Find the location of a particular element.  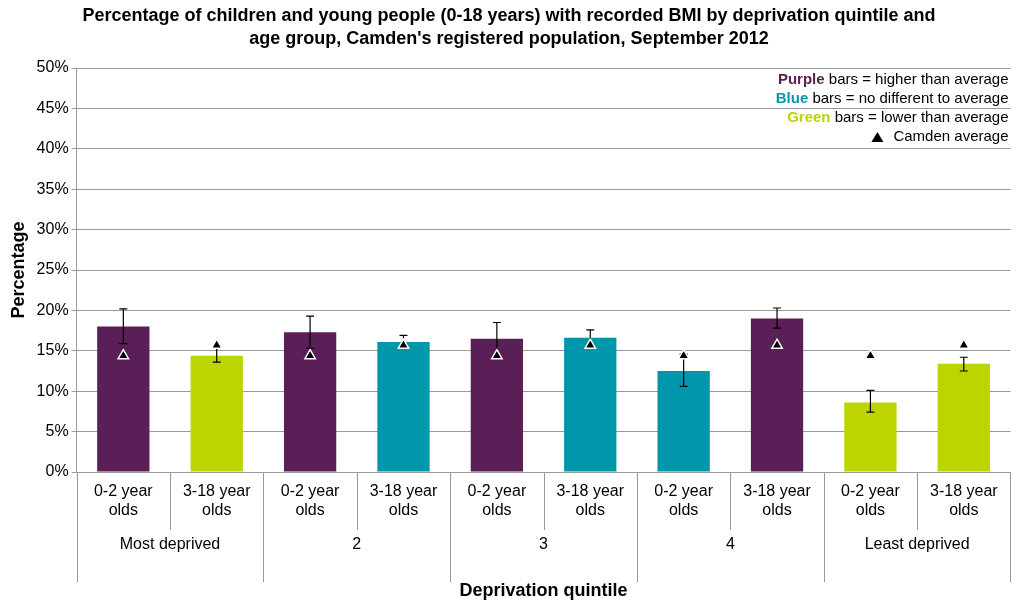

text: Purple bars = higher than average is located at coordinates (893, 79).